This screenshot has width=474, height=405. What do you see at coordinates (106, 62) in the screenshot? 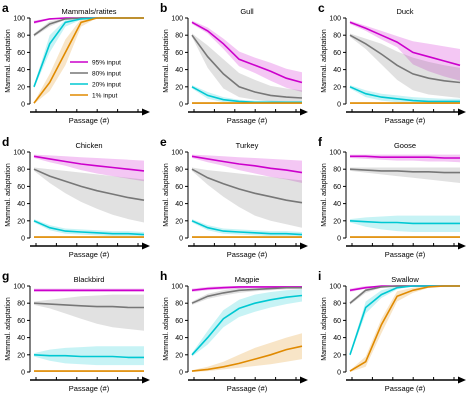
I see `legend-label: 95% input` at bounding box center [106, 62].